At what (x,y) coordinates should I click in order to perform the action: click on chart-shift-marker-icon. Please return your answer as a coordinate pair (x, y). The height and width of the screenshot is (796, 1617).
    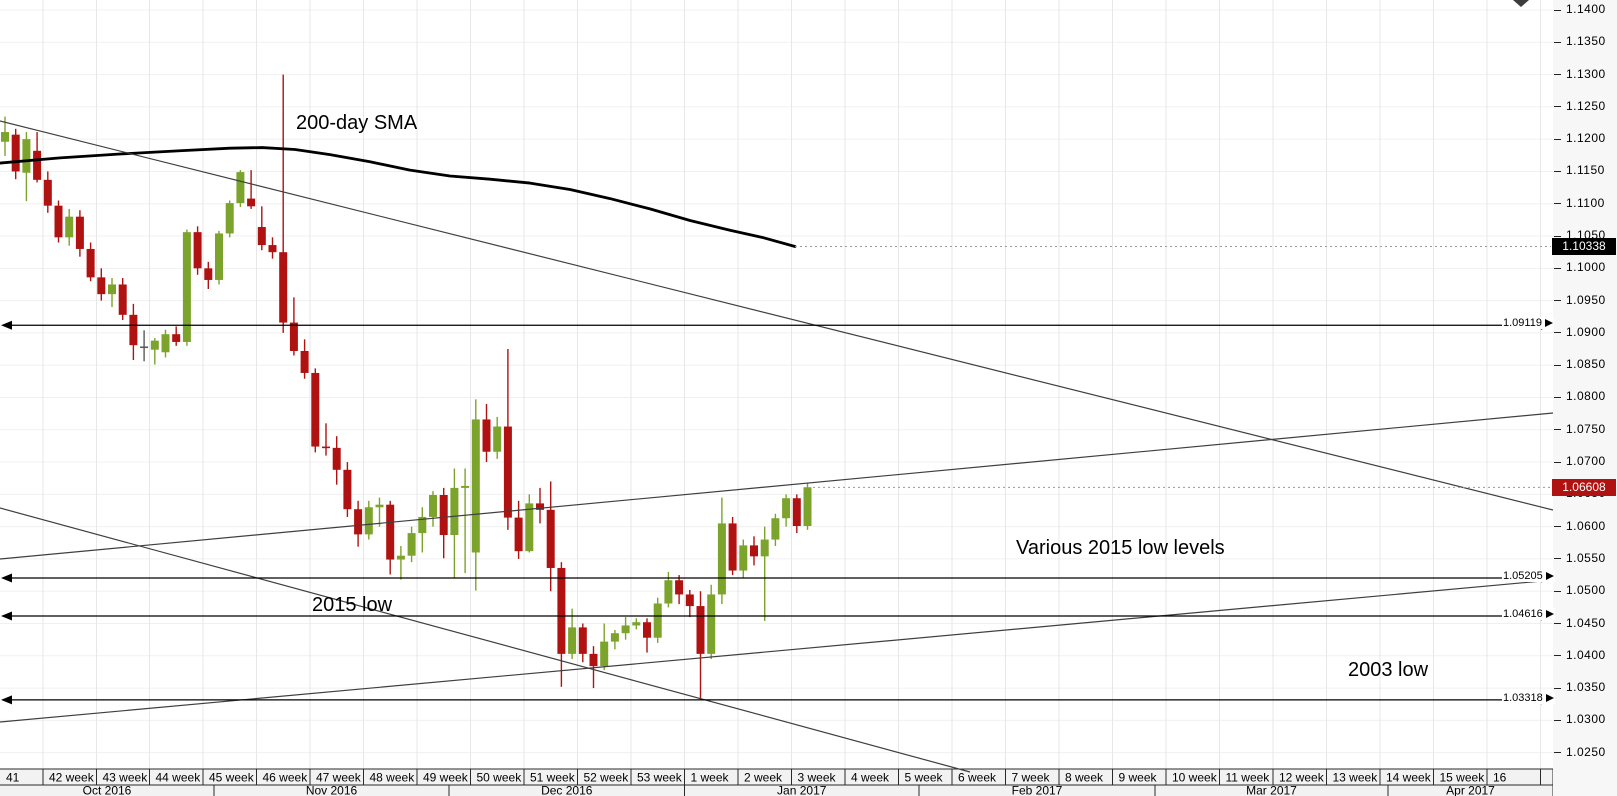
    Looking at the image, I should click on (1521, 3).